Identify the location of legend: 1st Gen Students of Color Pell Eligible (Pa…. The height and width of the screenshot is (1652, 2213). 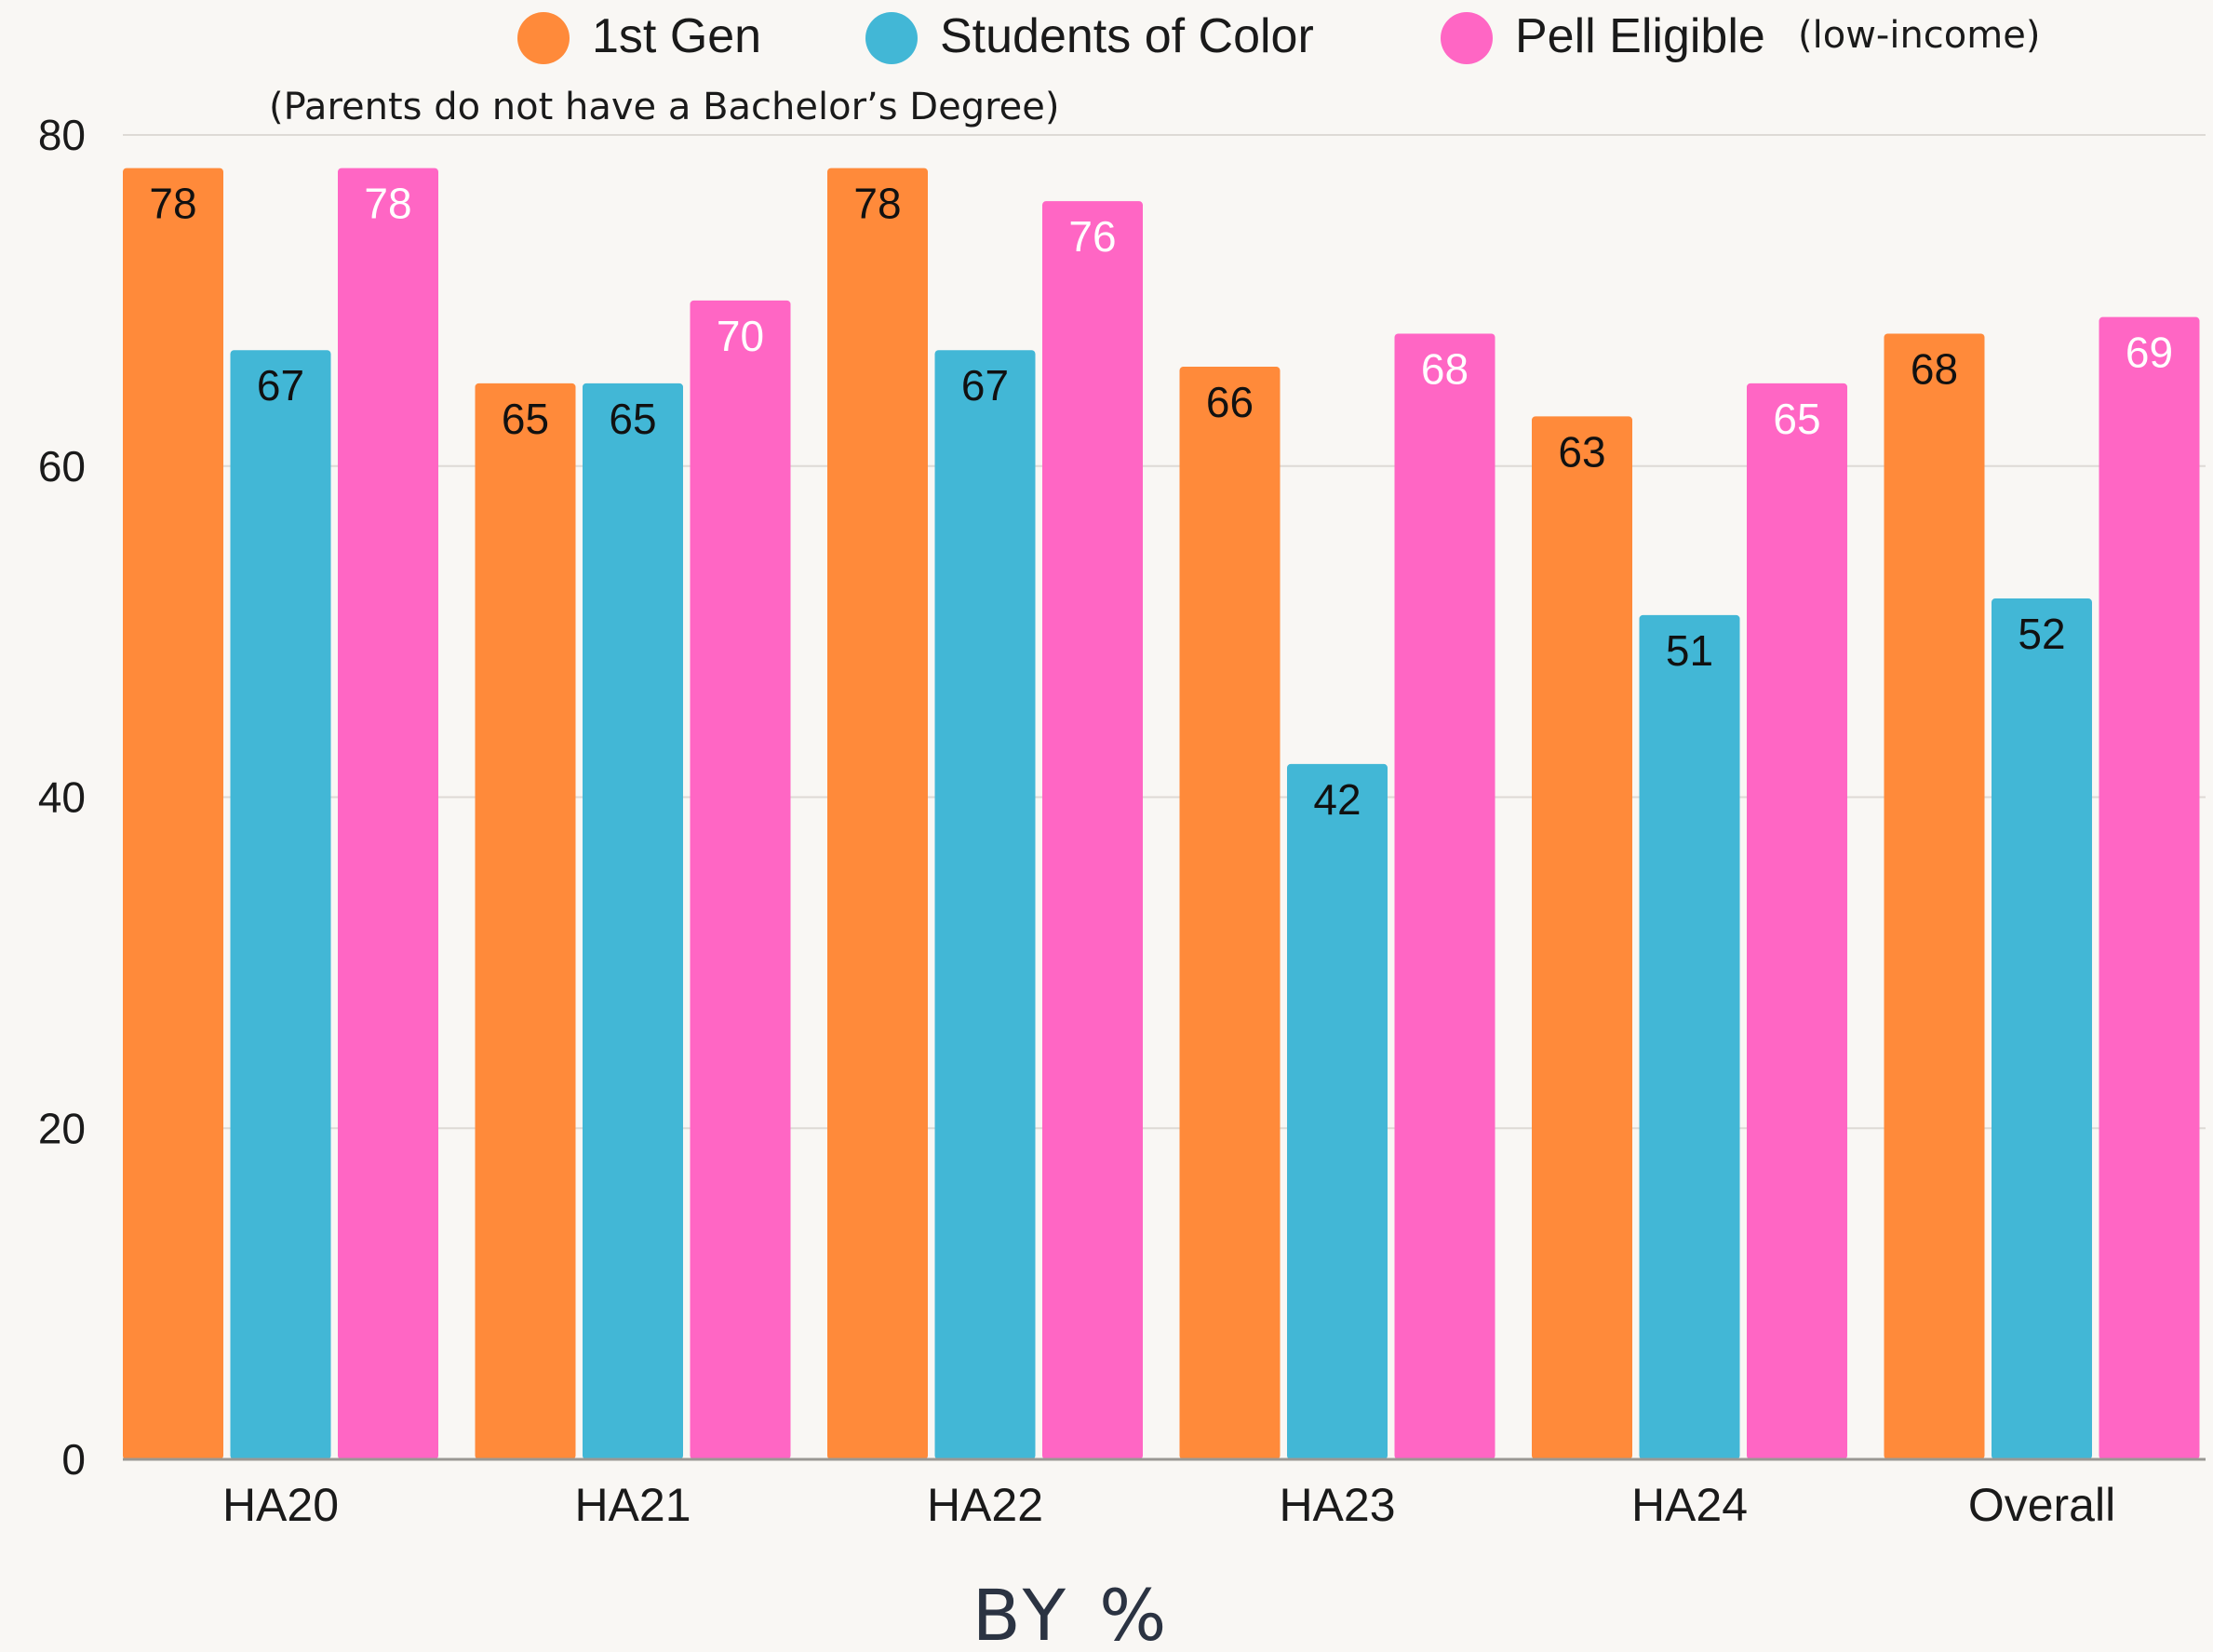
(1154, 69).